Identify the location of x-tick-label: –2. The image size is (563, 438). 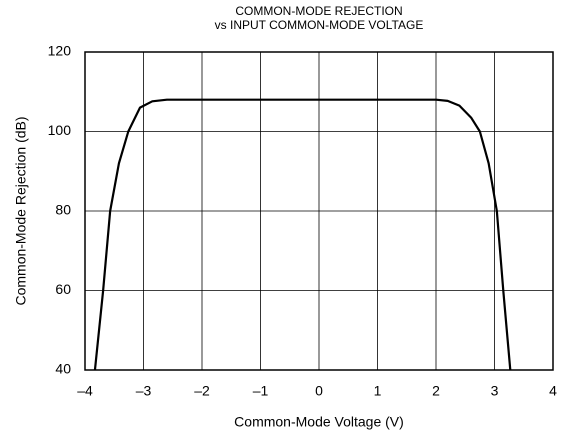
(202, 391).